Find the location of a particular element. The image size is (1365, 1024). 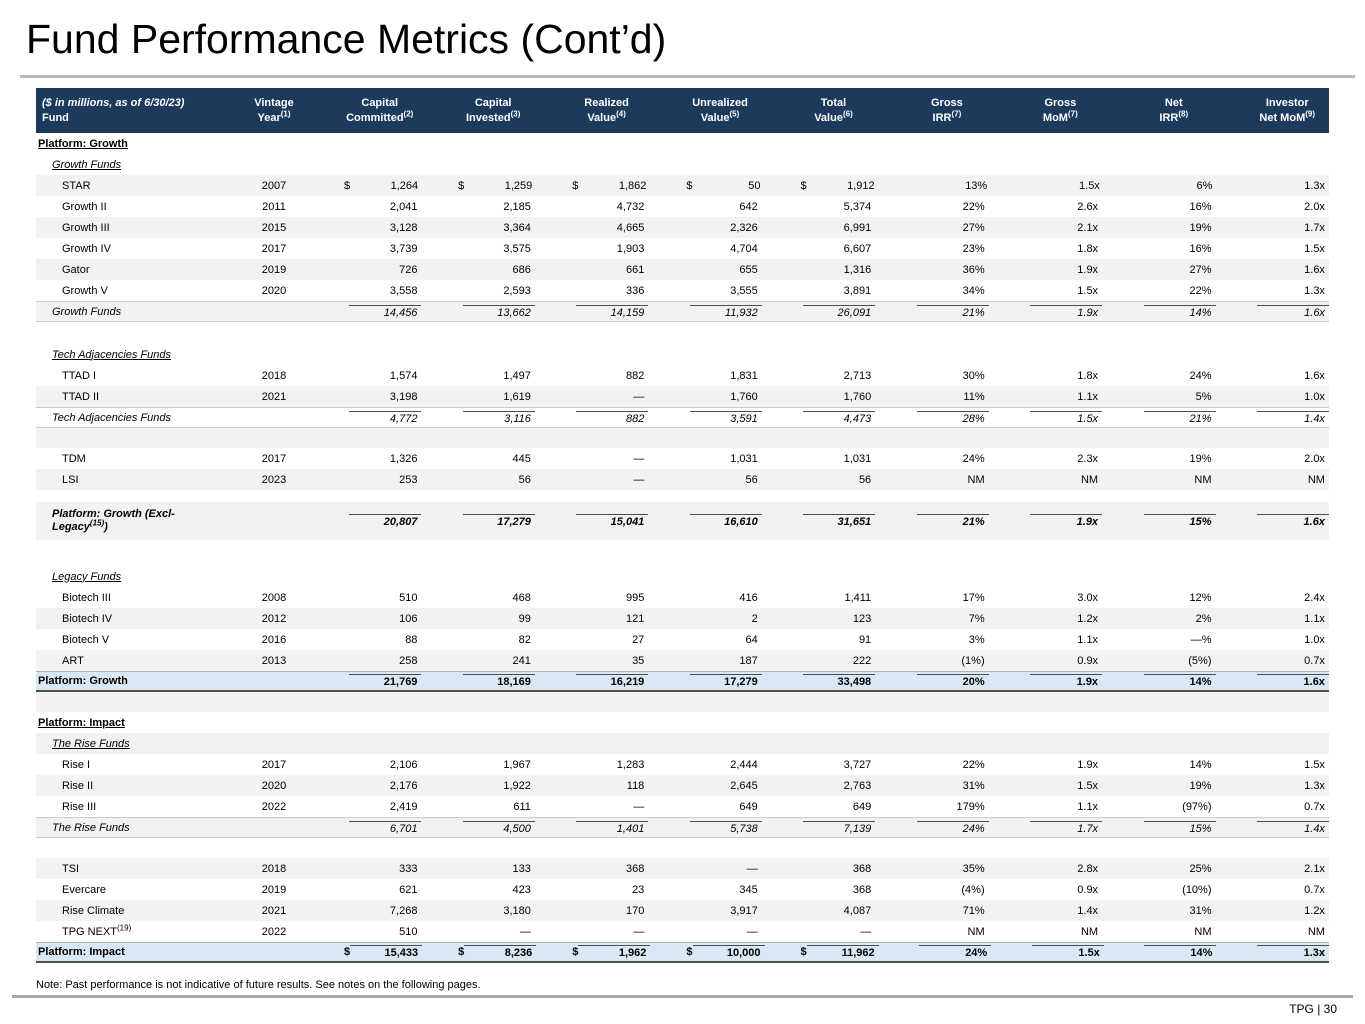

vintage-year-cell: 2016 is located at coordinates (274, 639).